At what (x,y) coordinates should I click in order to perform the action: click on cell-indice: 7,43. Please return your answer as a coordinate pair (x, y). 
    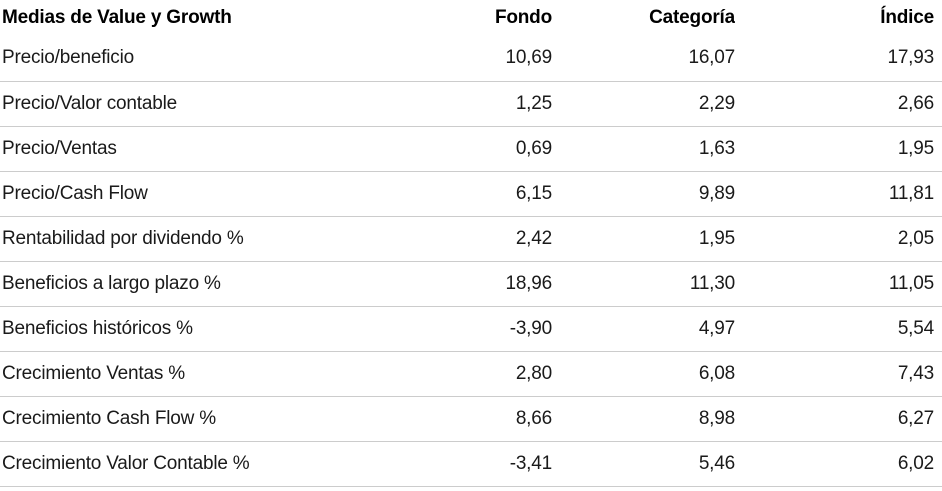
    Looking at the image, I should click on (838, 374).